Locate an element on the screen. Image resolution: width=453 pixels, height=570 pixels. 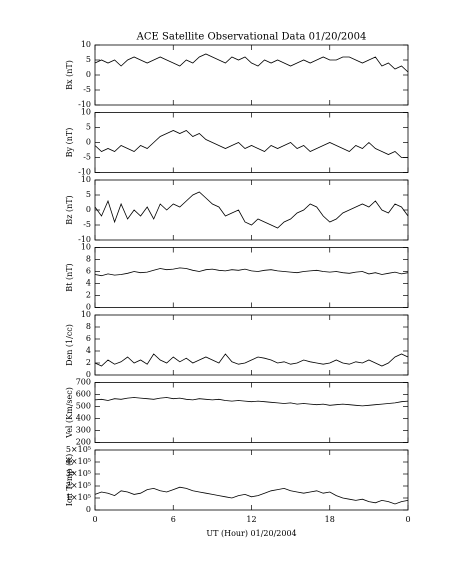
y-tick-label: 500 is located at coordinates (83, 406).